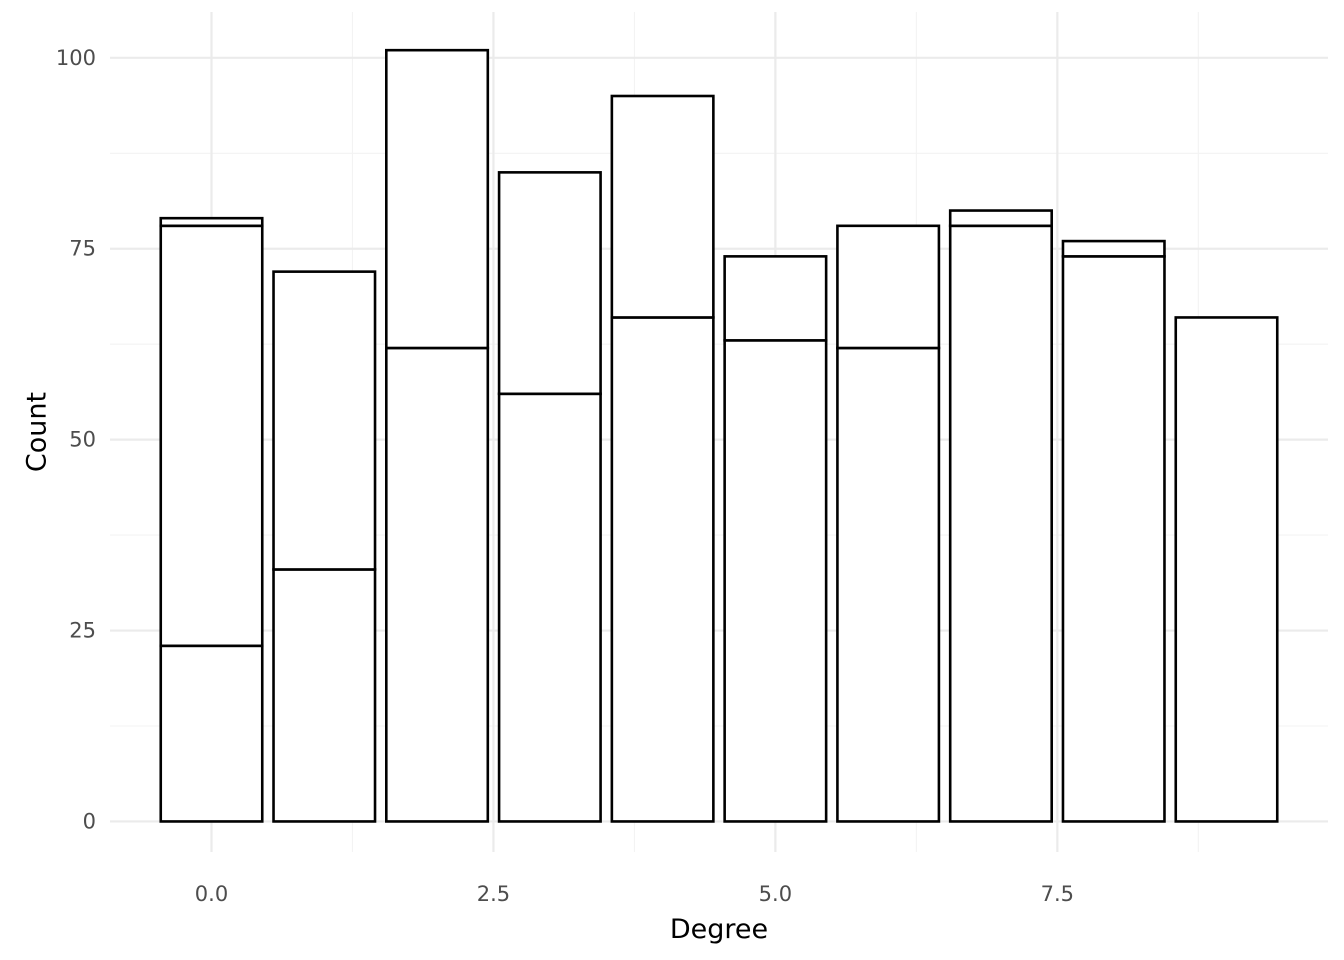  What do you see at coordinates (76, 58) in the screenshot?
I see `y-tick-label-4: 100` at bounding box center [76, 58].